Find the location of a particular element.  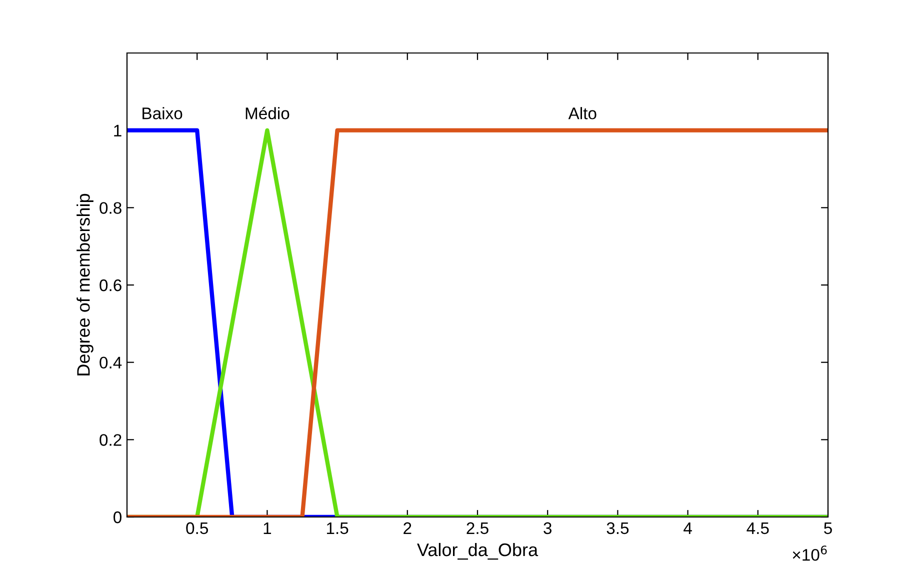

x-tick-label: 5 is located at coordinates (828, 528).